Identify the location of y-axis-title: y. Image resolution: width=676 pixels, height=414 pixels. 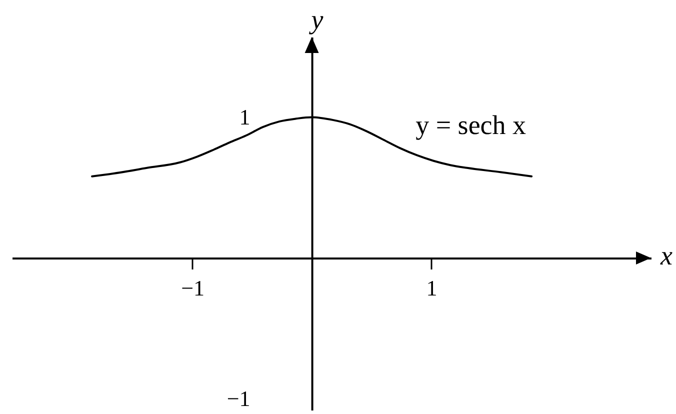
(316, 19).